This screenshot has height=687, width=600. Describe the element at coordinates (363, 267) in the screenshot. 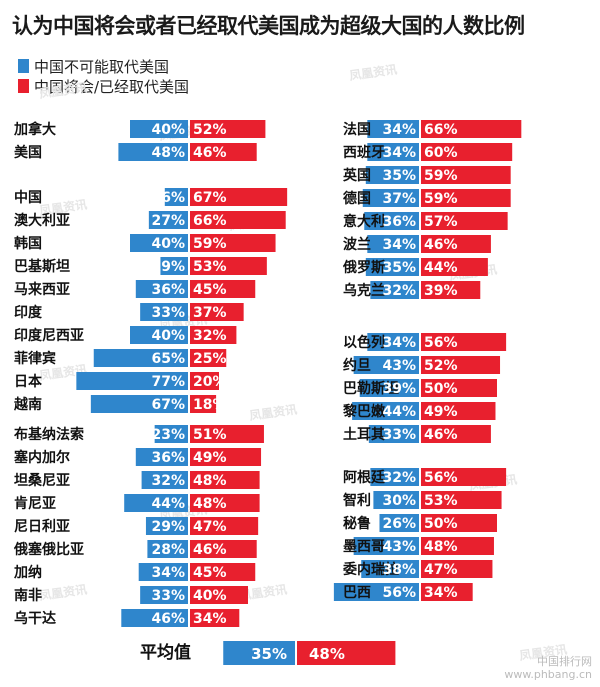

I see `row-country-label: 俄罗斯` at that location.